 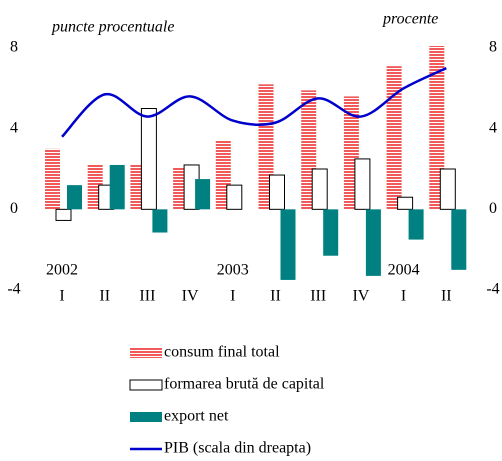 I want to click on left-axis-label: puncte procentuale, so click(x=112, y=27).